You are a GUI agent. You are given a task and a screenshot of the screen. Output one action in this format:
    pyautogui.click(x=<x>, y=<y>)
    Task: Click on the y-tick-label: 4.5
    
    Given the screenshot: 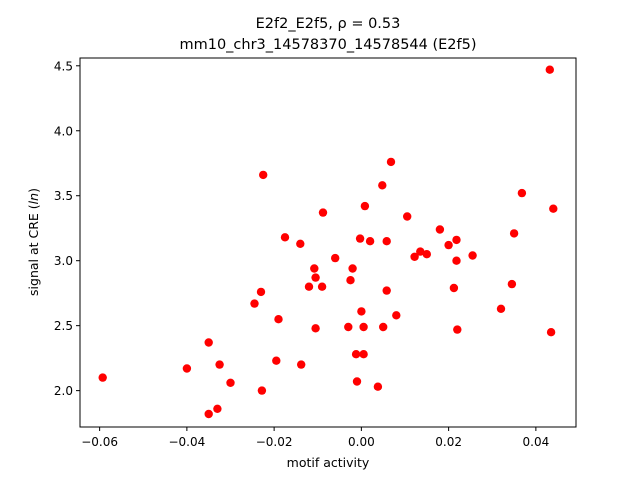 What is the action you would take?
    pyautogui.click(x=63, y=66)
    